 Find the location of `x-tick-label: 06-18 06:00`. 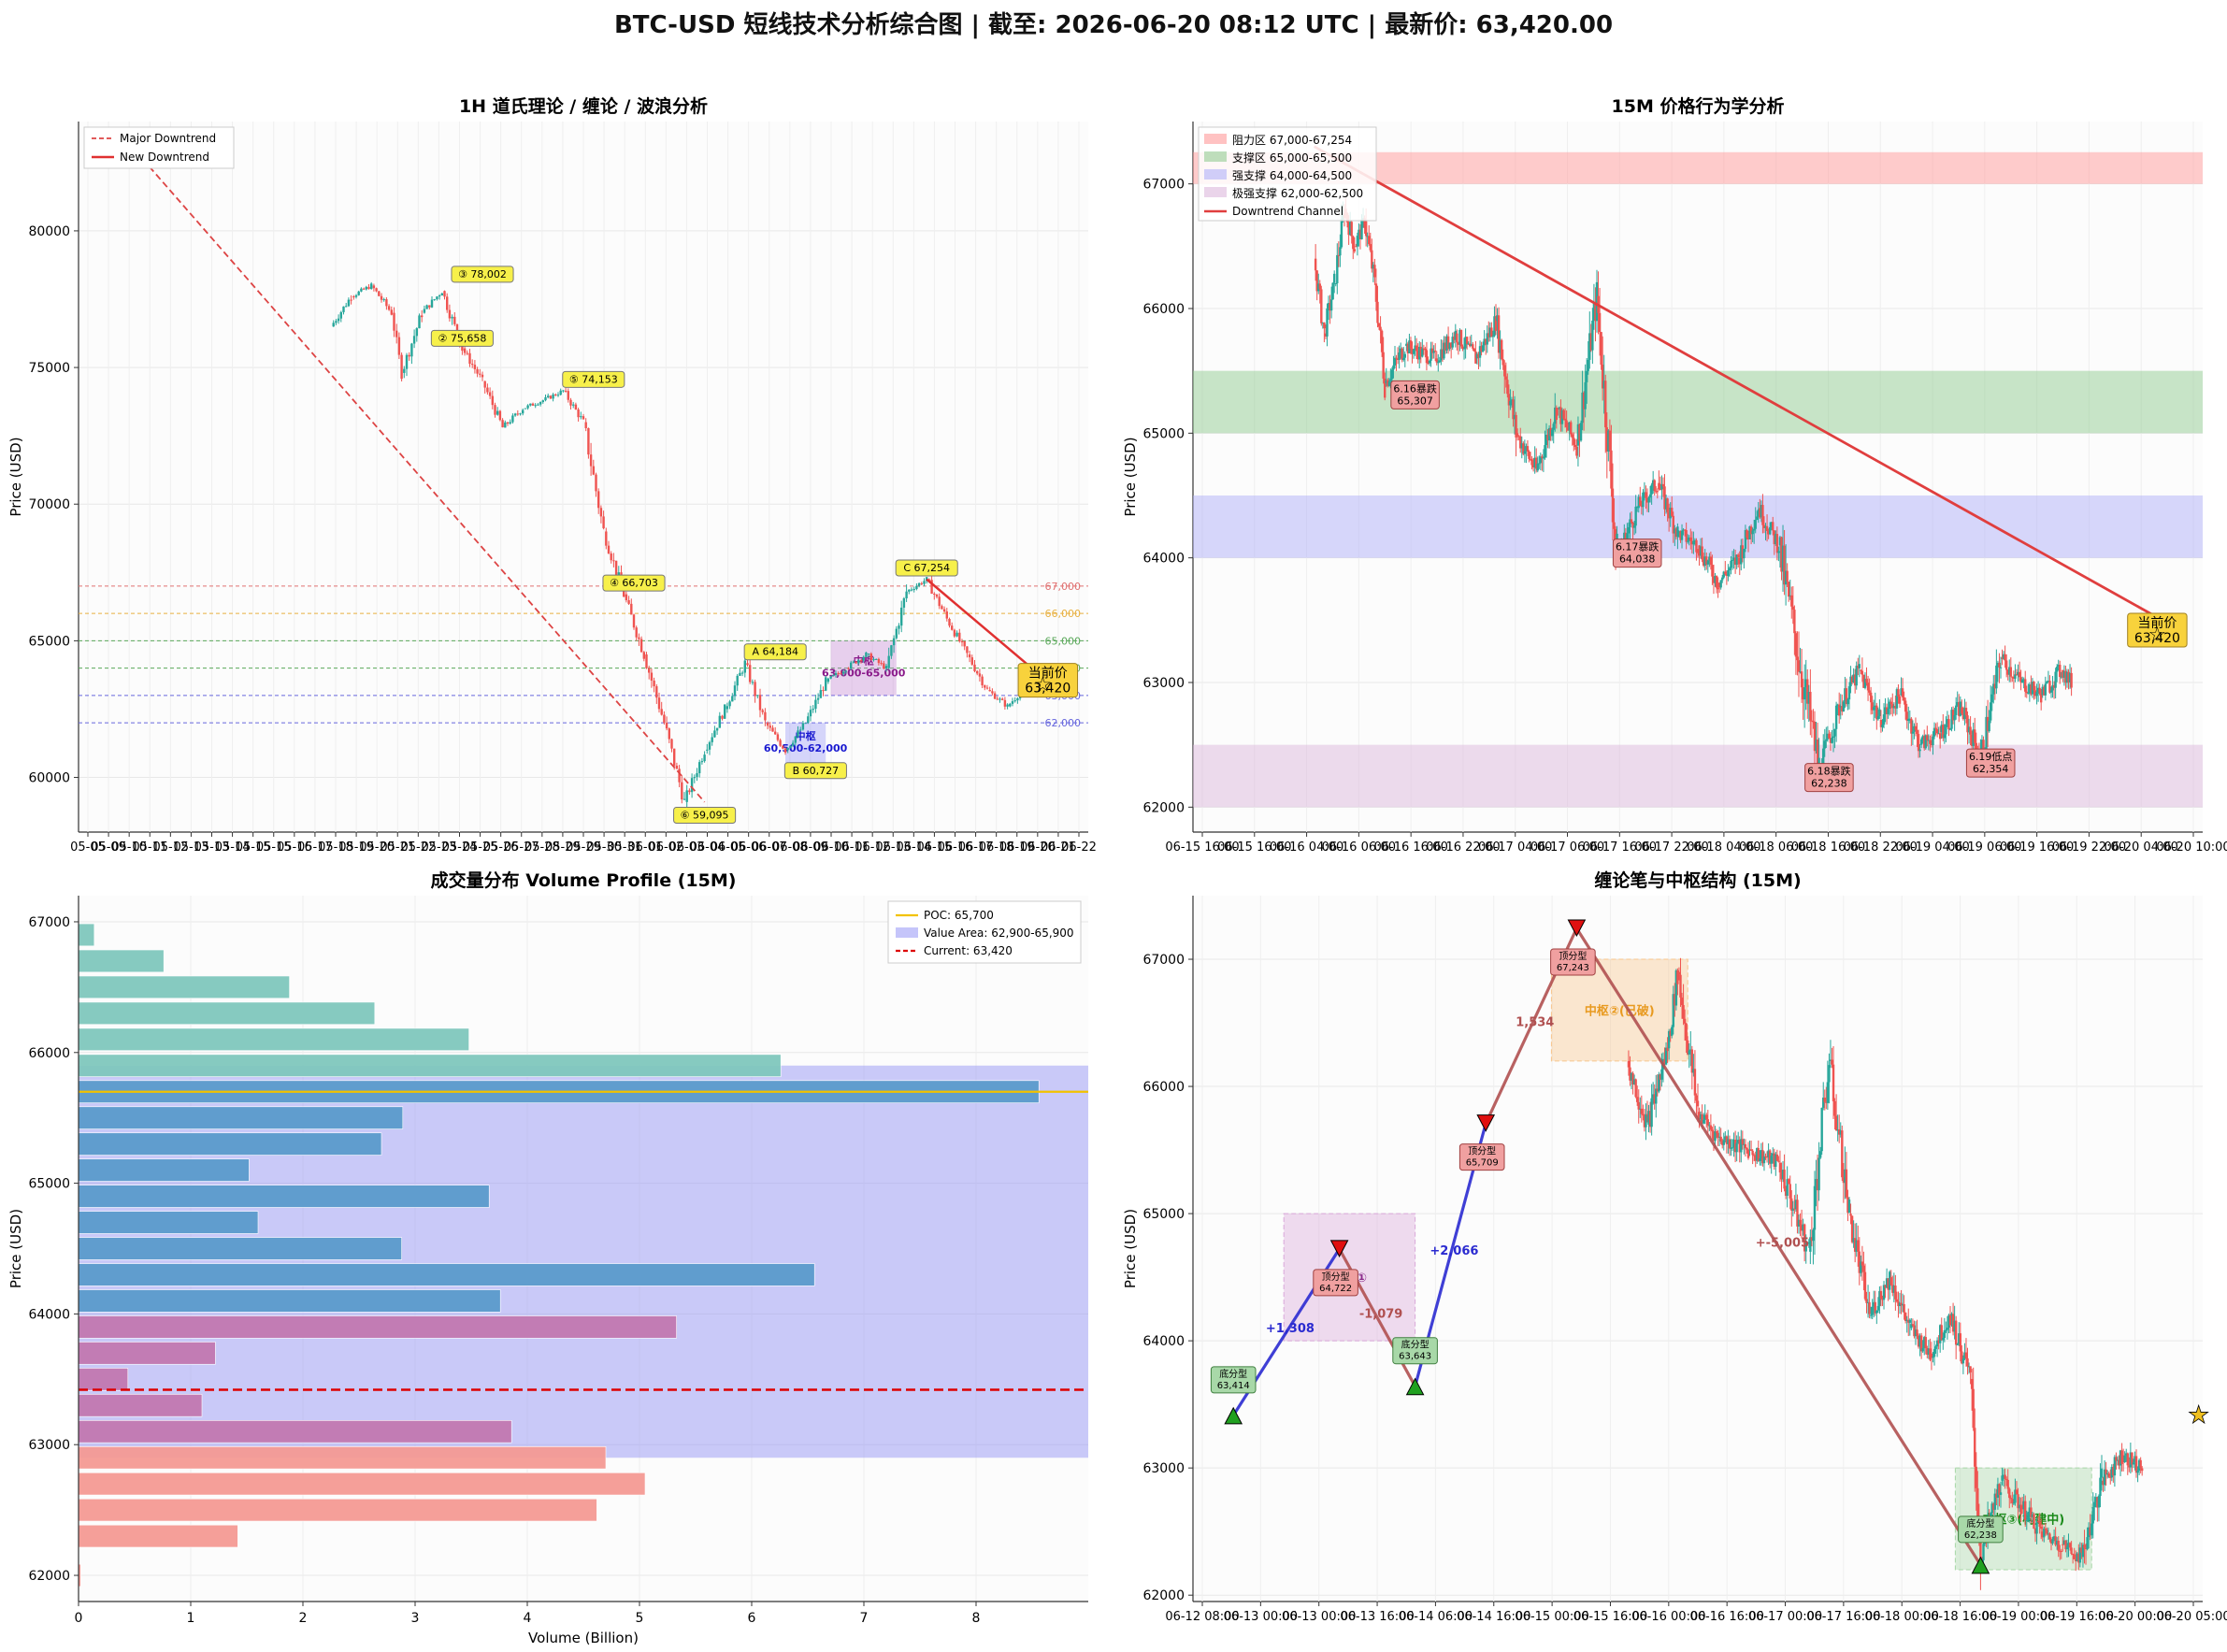

x-tick-label: 06-18 06:00 is located at coordinates (1776, 847).